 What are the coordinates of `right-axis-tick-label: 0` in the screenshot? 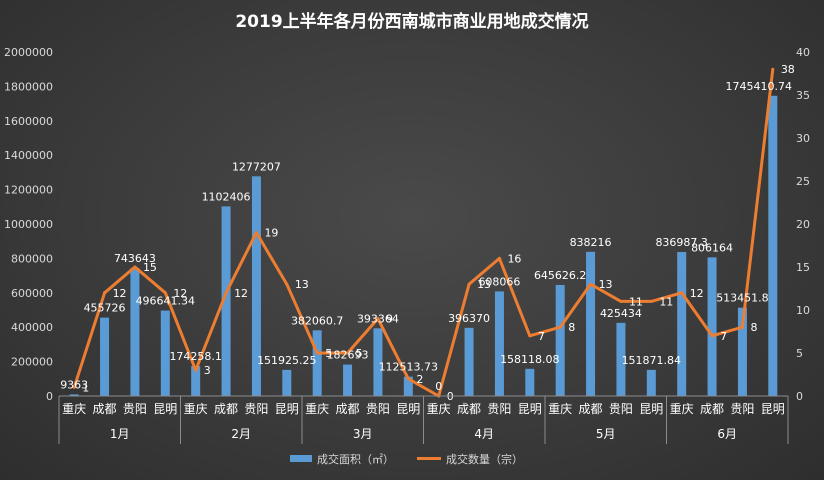 It's located at (799, 396).